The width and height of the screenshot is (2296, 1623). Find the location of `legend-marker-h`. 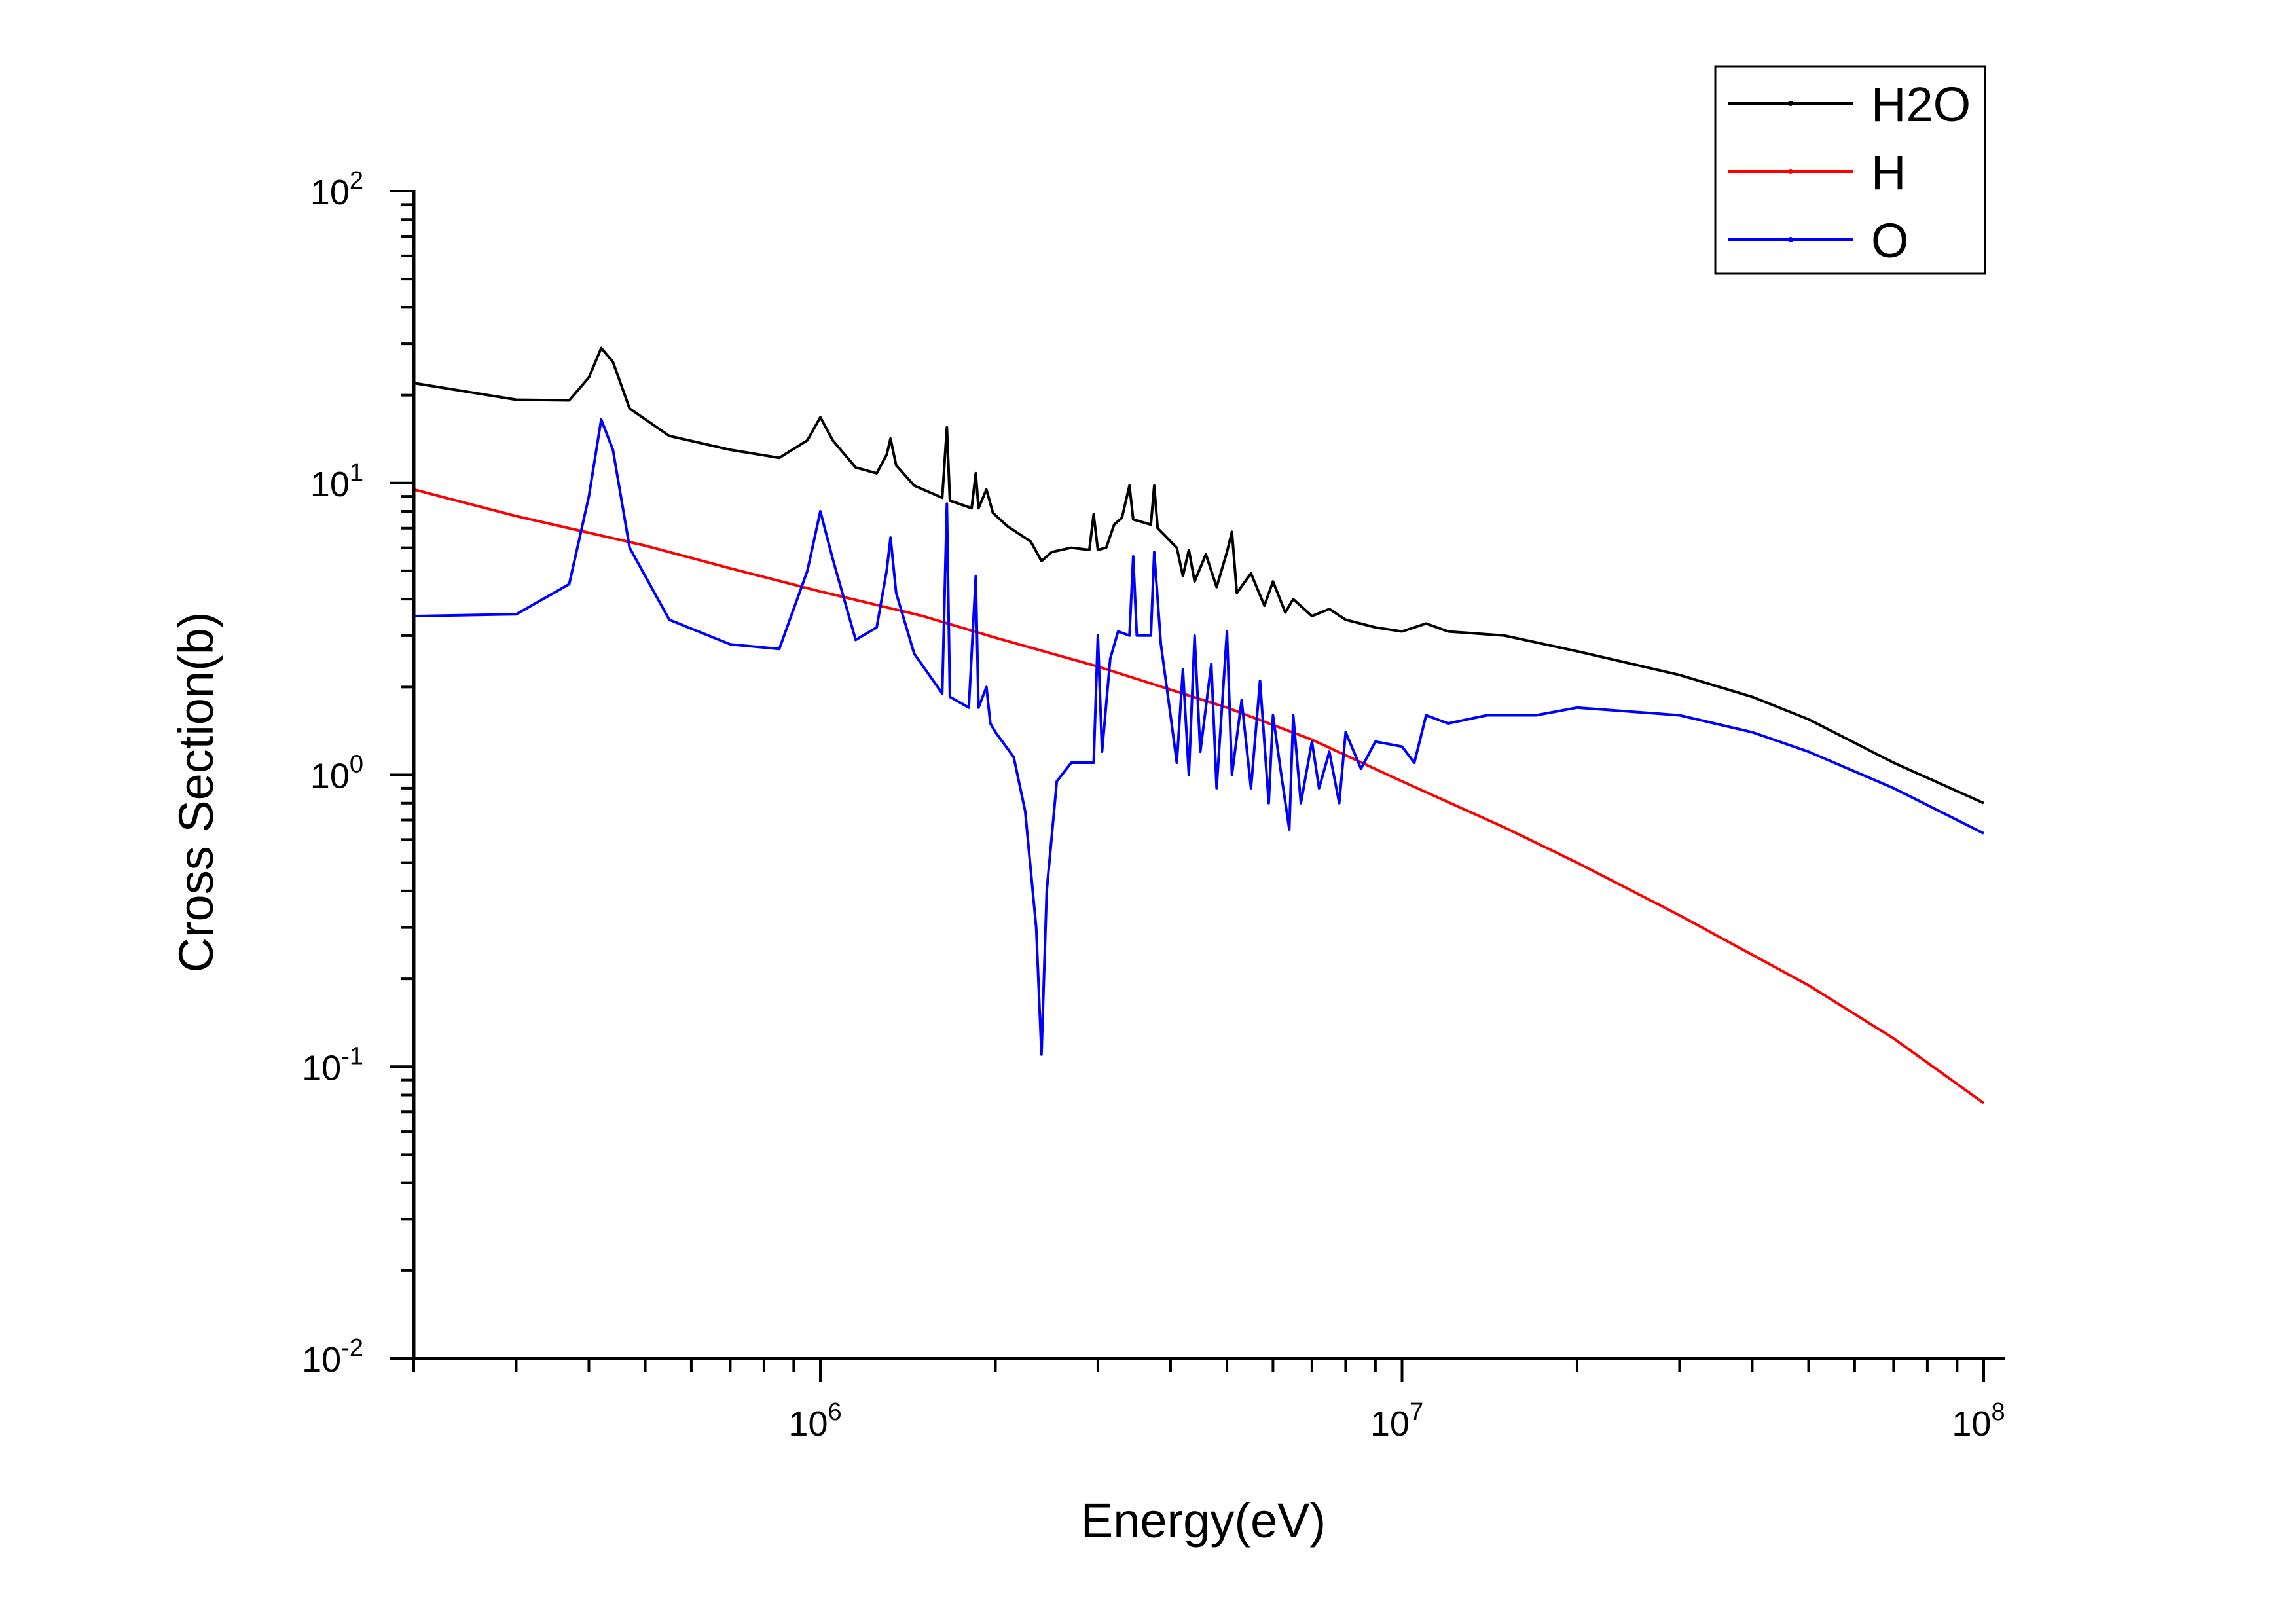

legend-marker-h is located at coordinates (1790, 171).